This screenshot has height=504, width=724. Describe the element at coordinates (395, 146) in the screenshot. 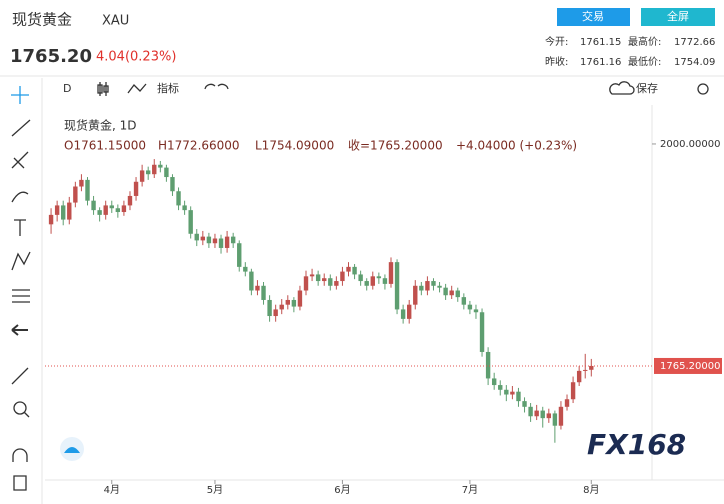

I see `legend-close: 收=1765.20000` at that location.